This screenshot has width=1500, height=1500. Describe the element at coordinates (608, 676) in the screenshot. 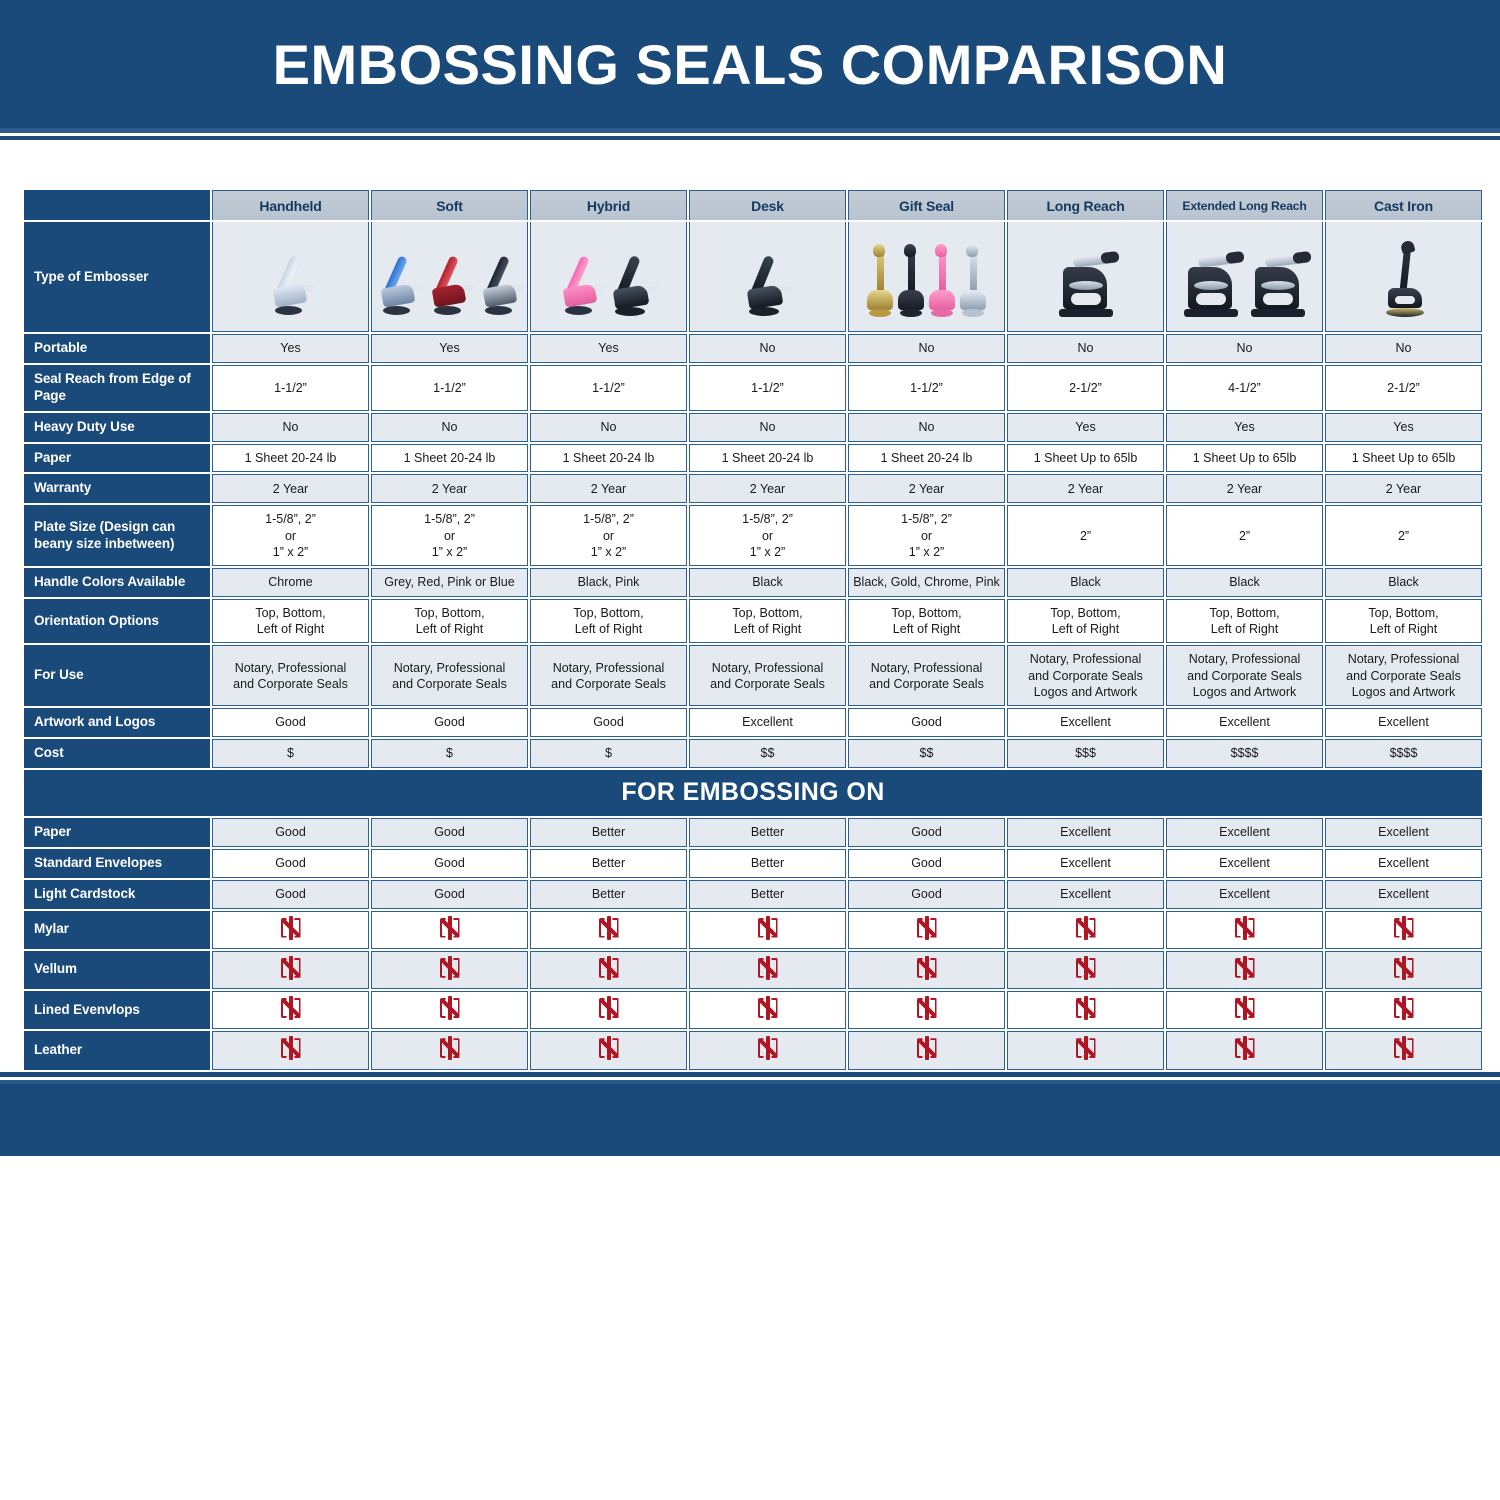

I see `cell-r8-c2: Notary, Professional and Corporate Seals` at that location.